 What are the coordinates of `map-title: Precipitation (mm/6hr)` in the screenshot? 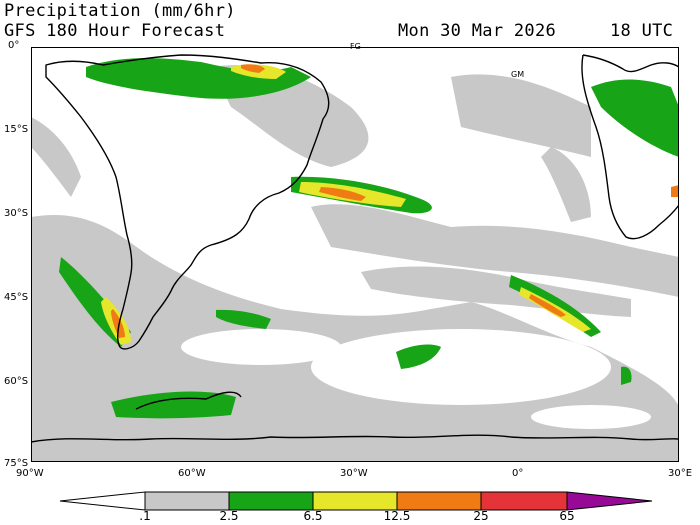 It's located at (120, 11).